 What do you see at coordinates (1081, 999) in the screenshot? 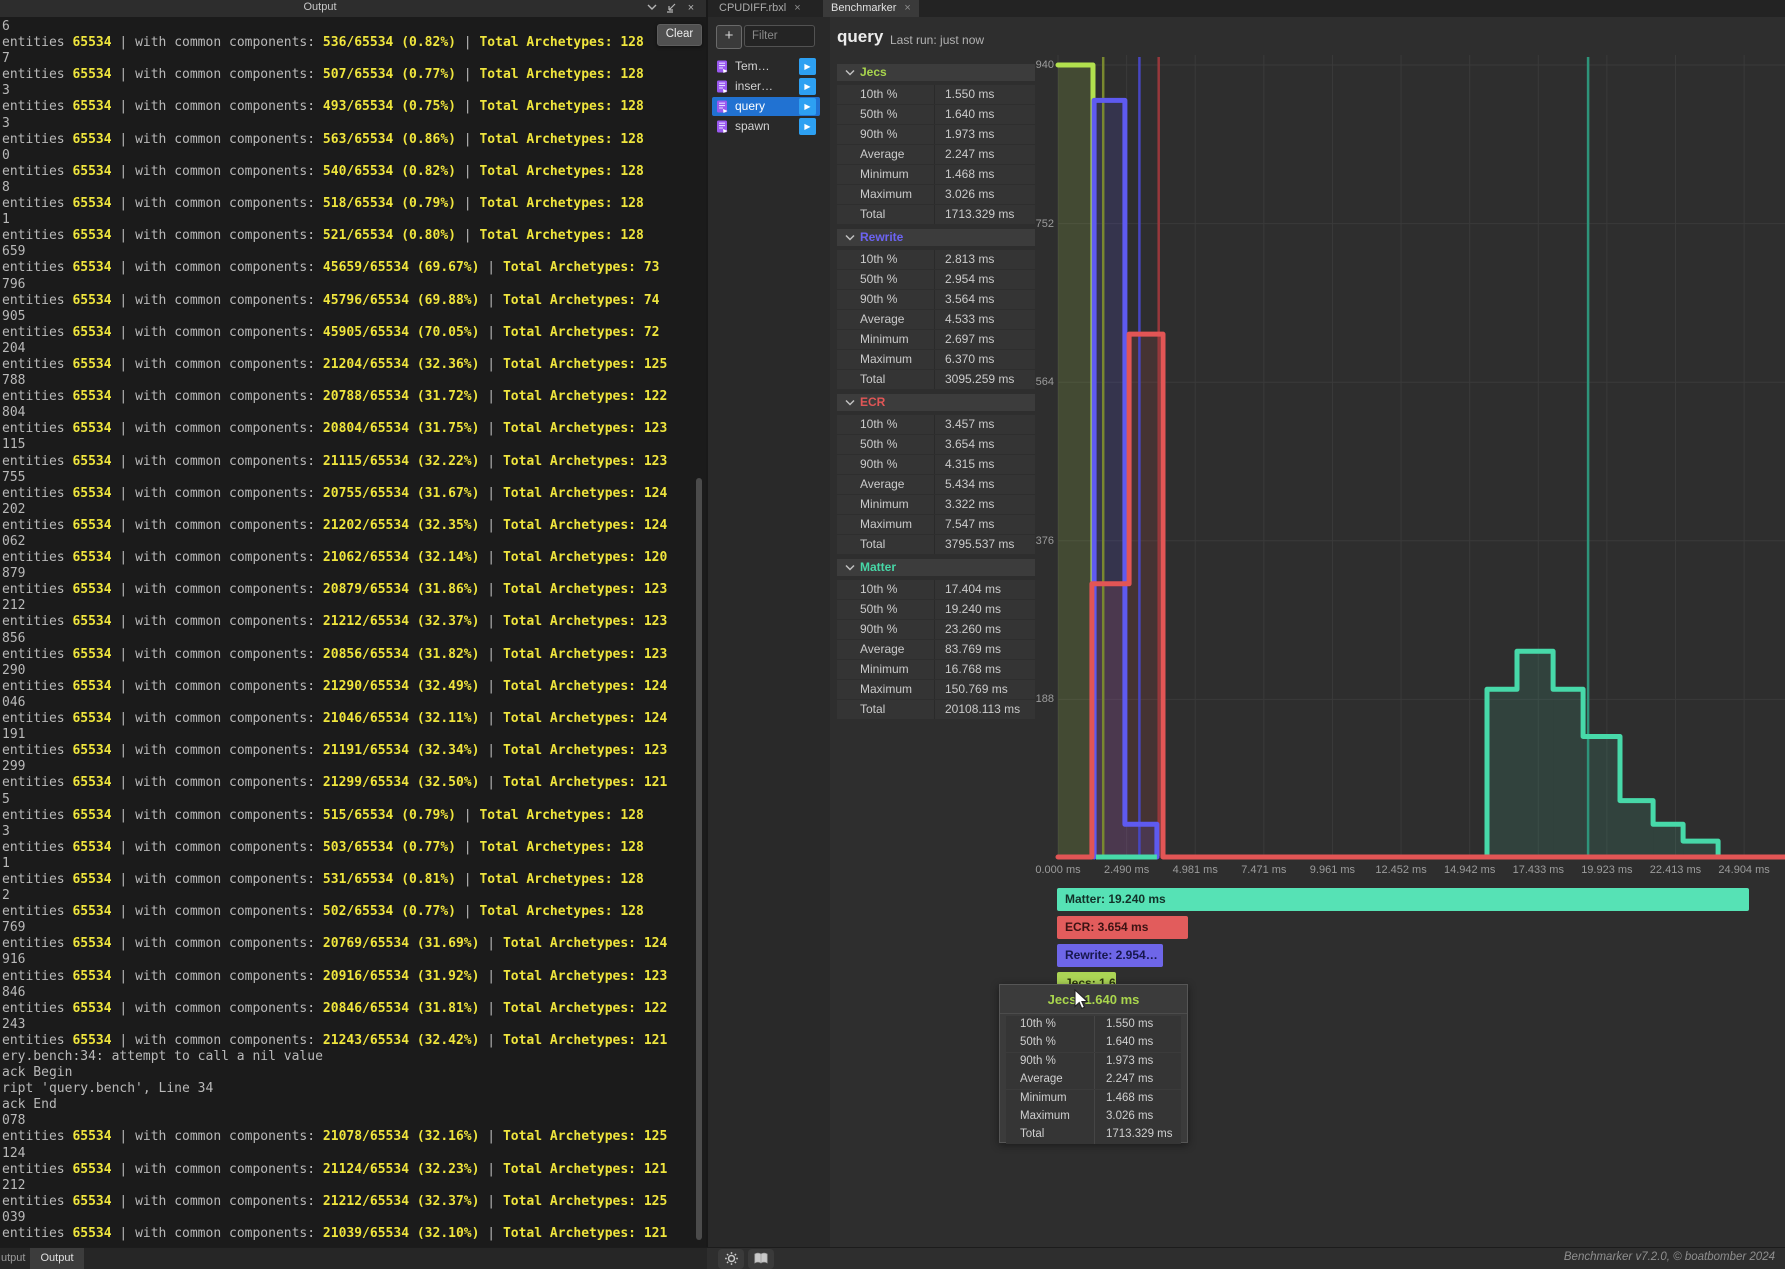
I see `mouse-cursor-icon` at bounding box center [1081, 999].